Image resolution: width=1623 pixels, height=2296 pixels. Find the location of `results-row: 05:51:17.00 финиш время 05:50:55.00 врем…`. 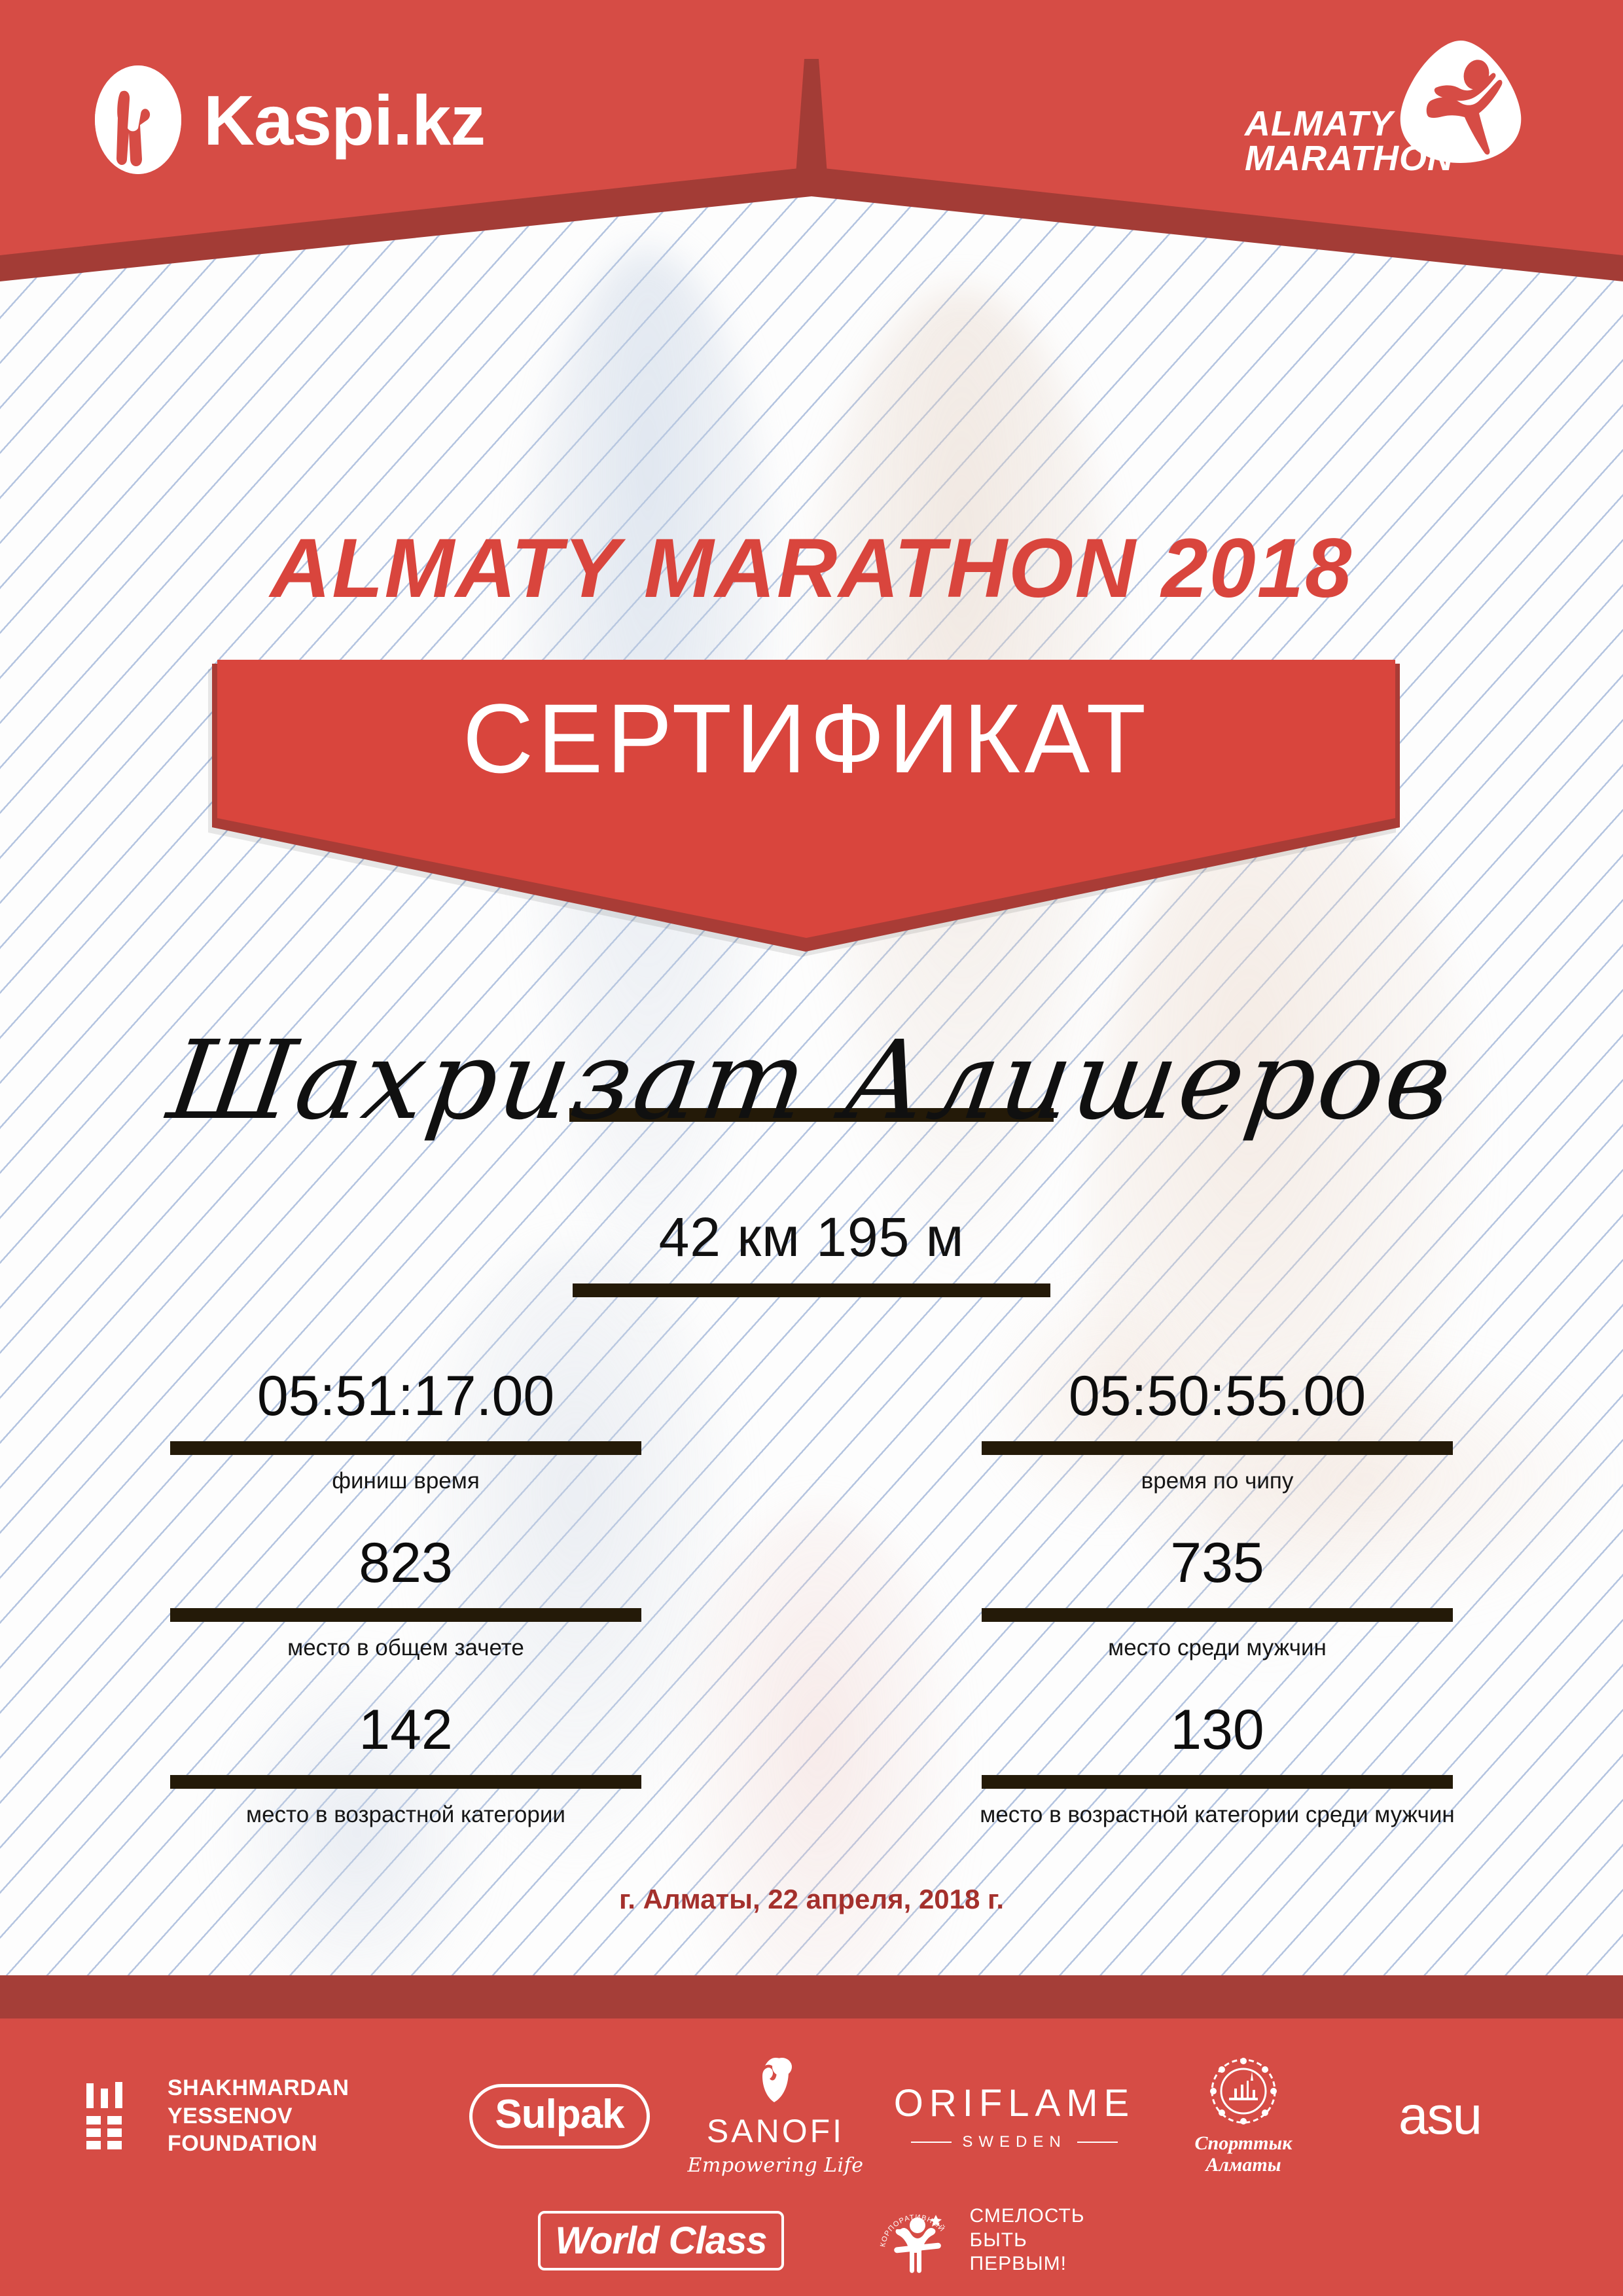

results-row: 05:51:17.00 финиш время 05:50:55.00 врем… is located at coordinates (811, 1431).